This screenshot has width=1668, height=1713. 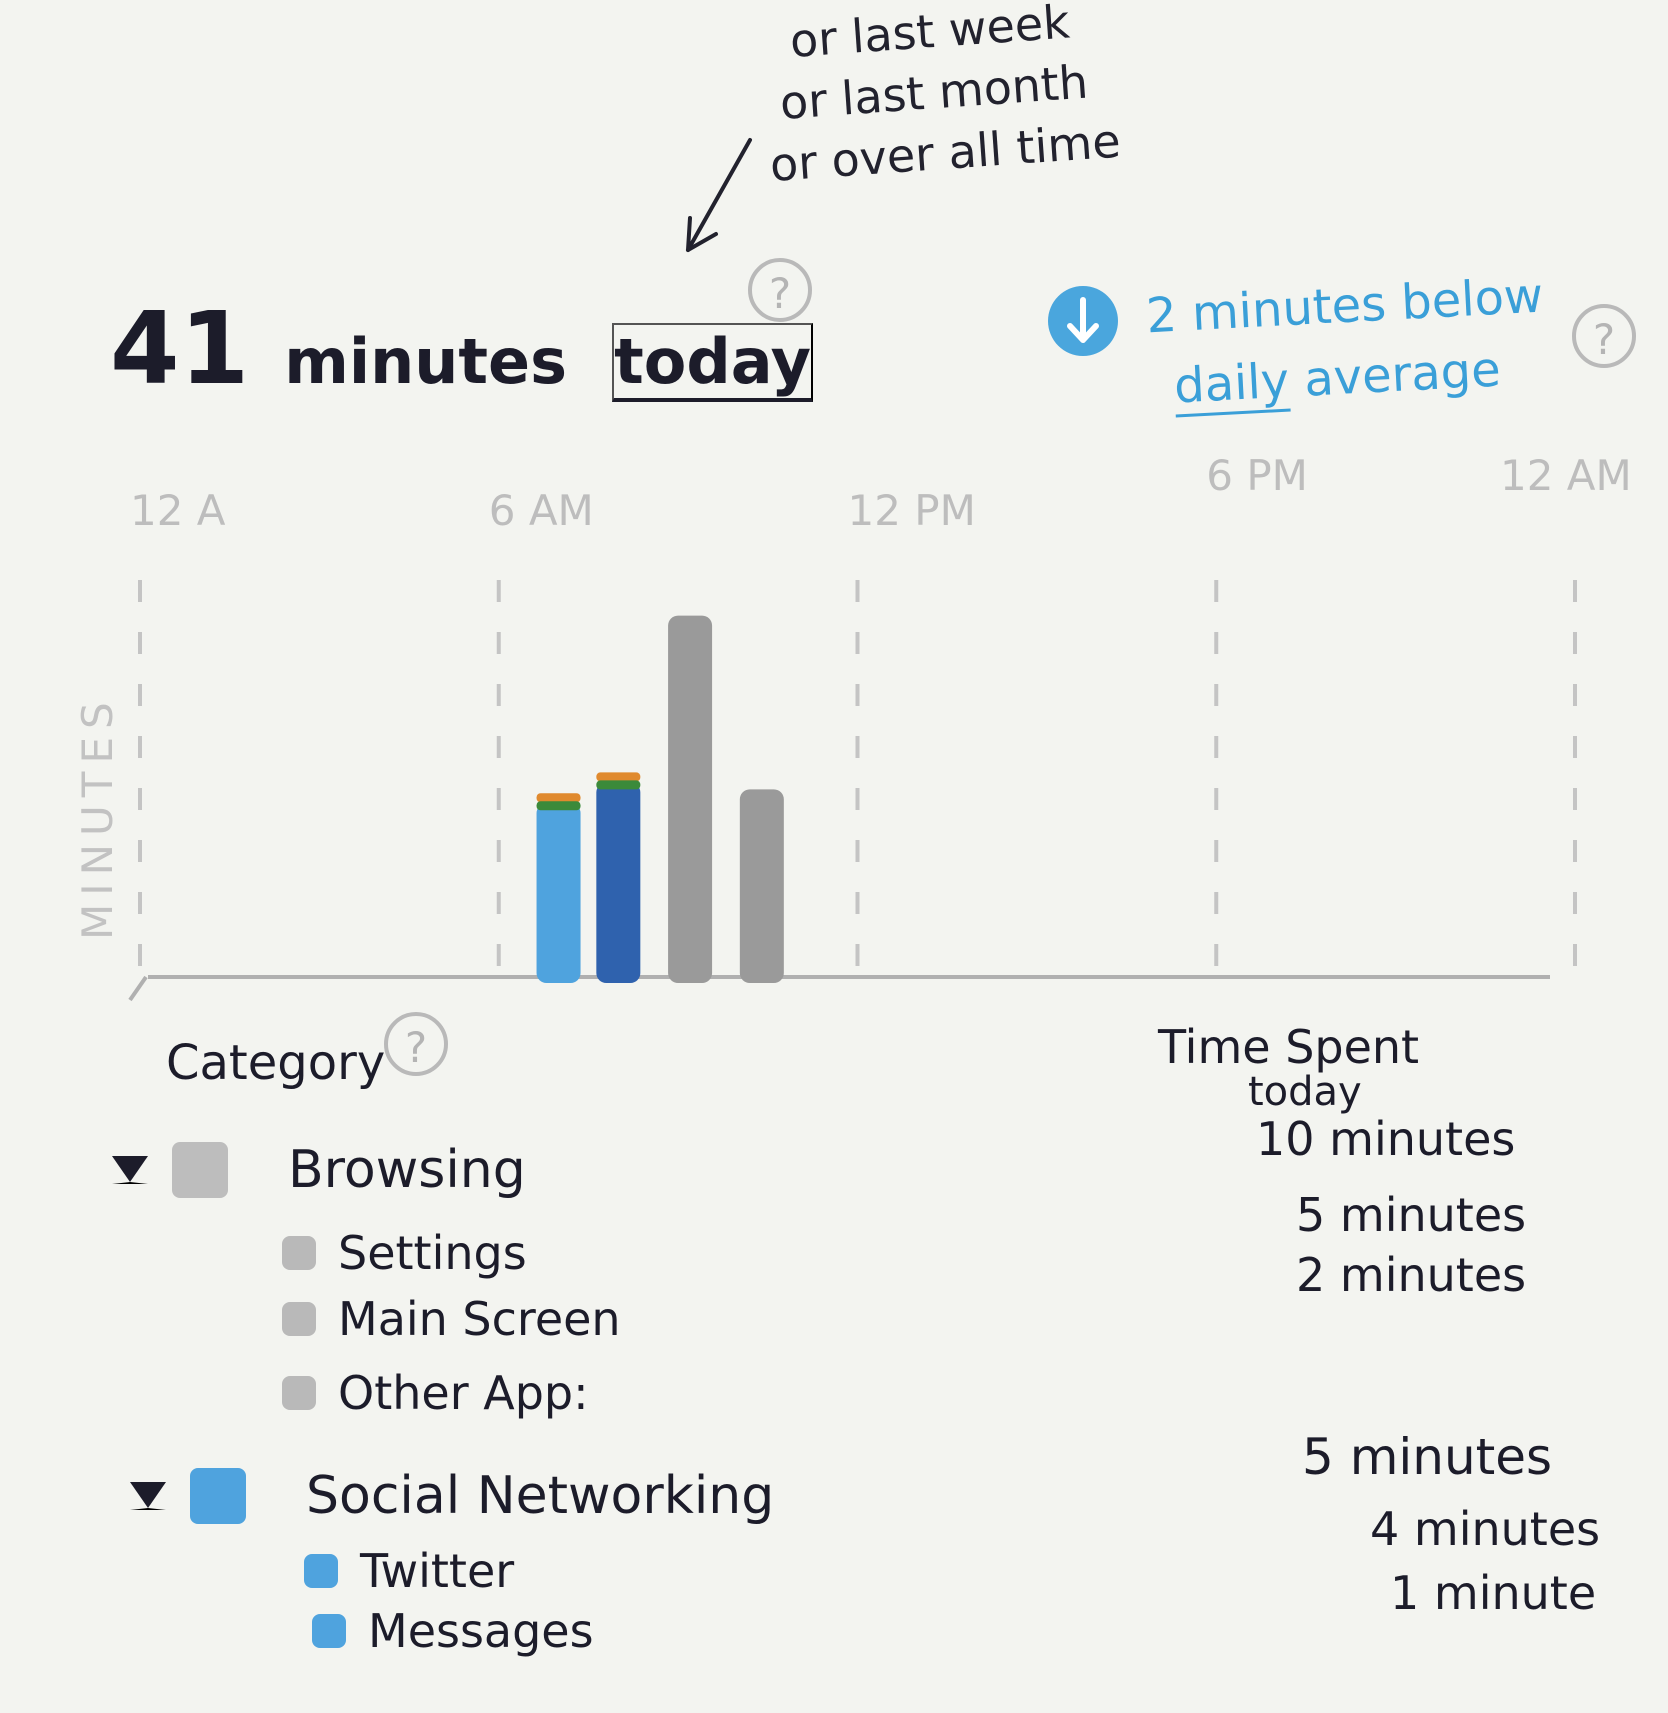 What do you see at coordinates (1566, 475) in the screenshot?
I see `x-tick-label: 12 AM` at bounding box center [1566, 475].